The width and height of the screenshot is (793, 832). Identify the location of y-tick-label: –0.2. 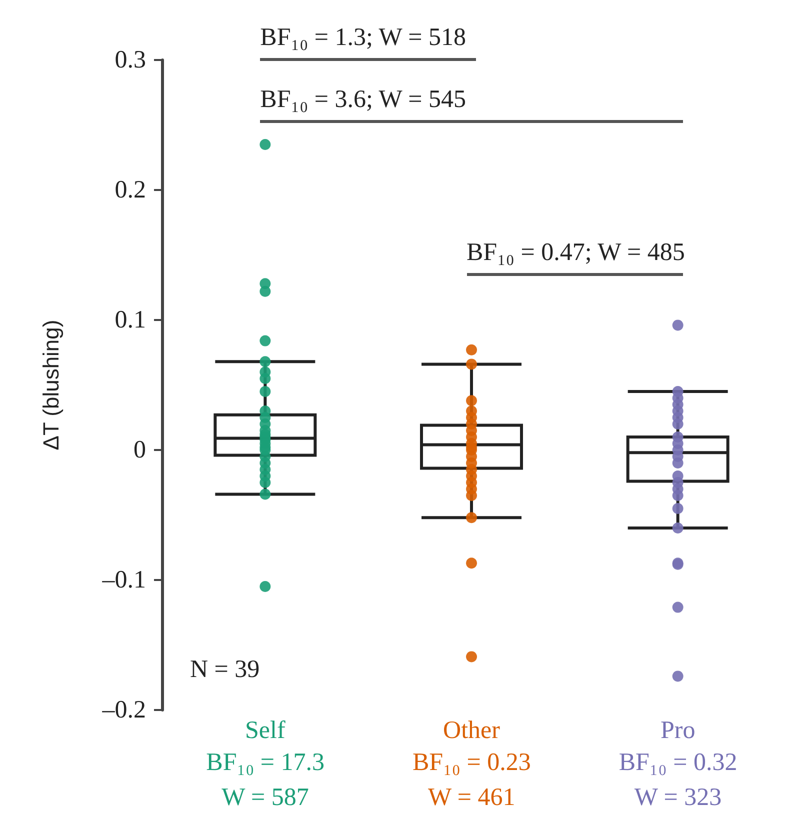
(123, 710).